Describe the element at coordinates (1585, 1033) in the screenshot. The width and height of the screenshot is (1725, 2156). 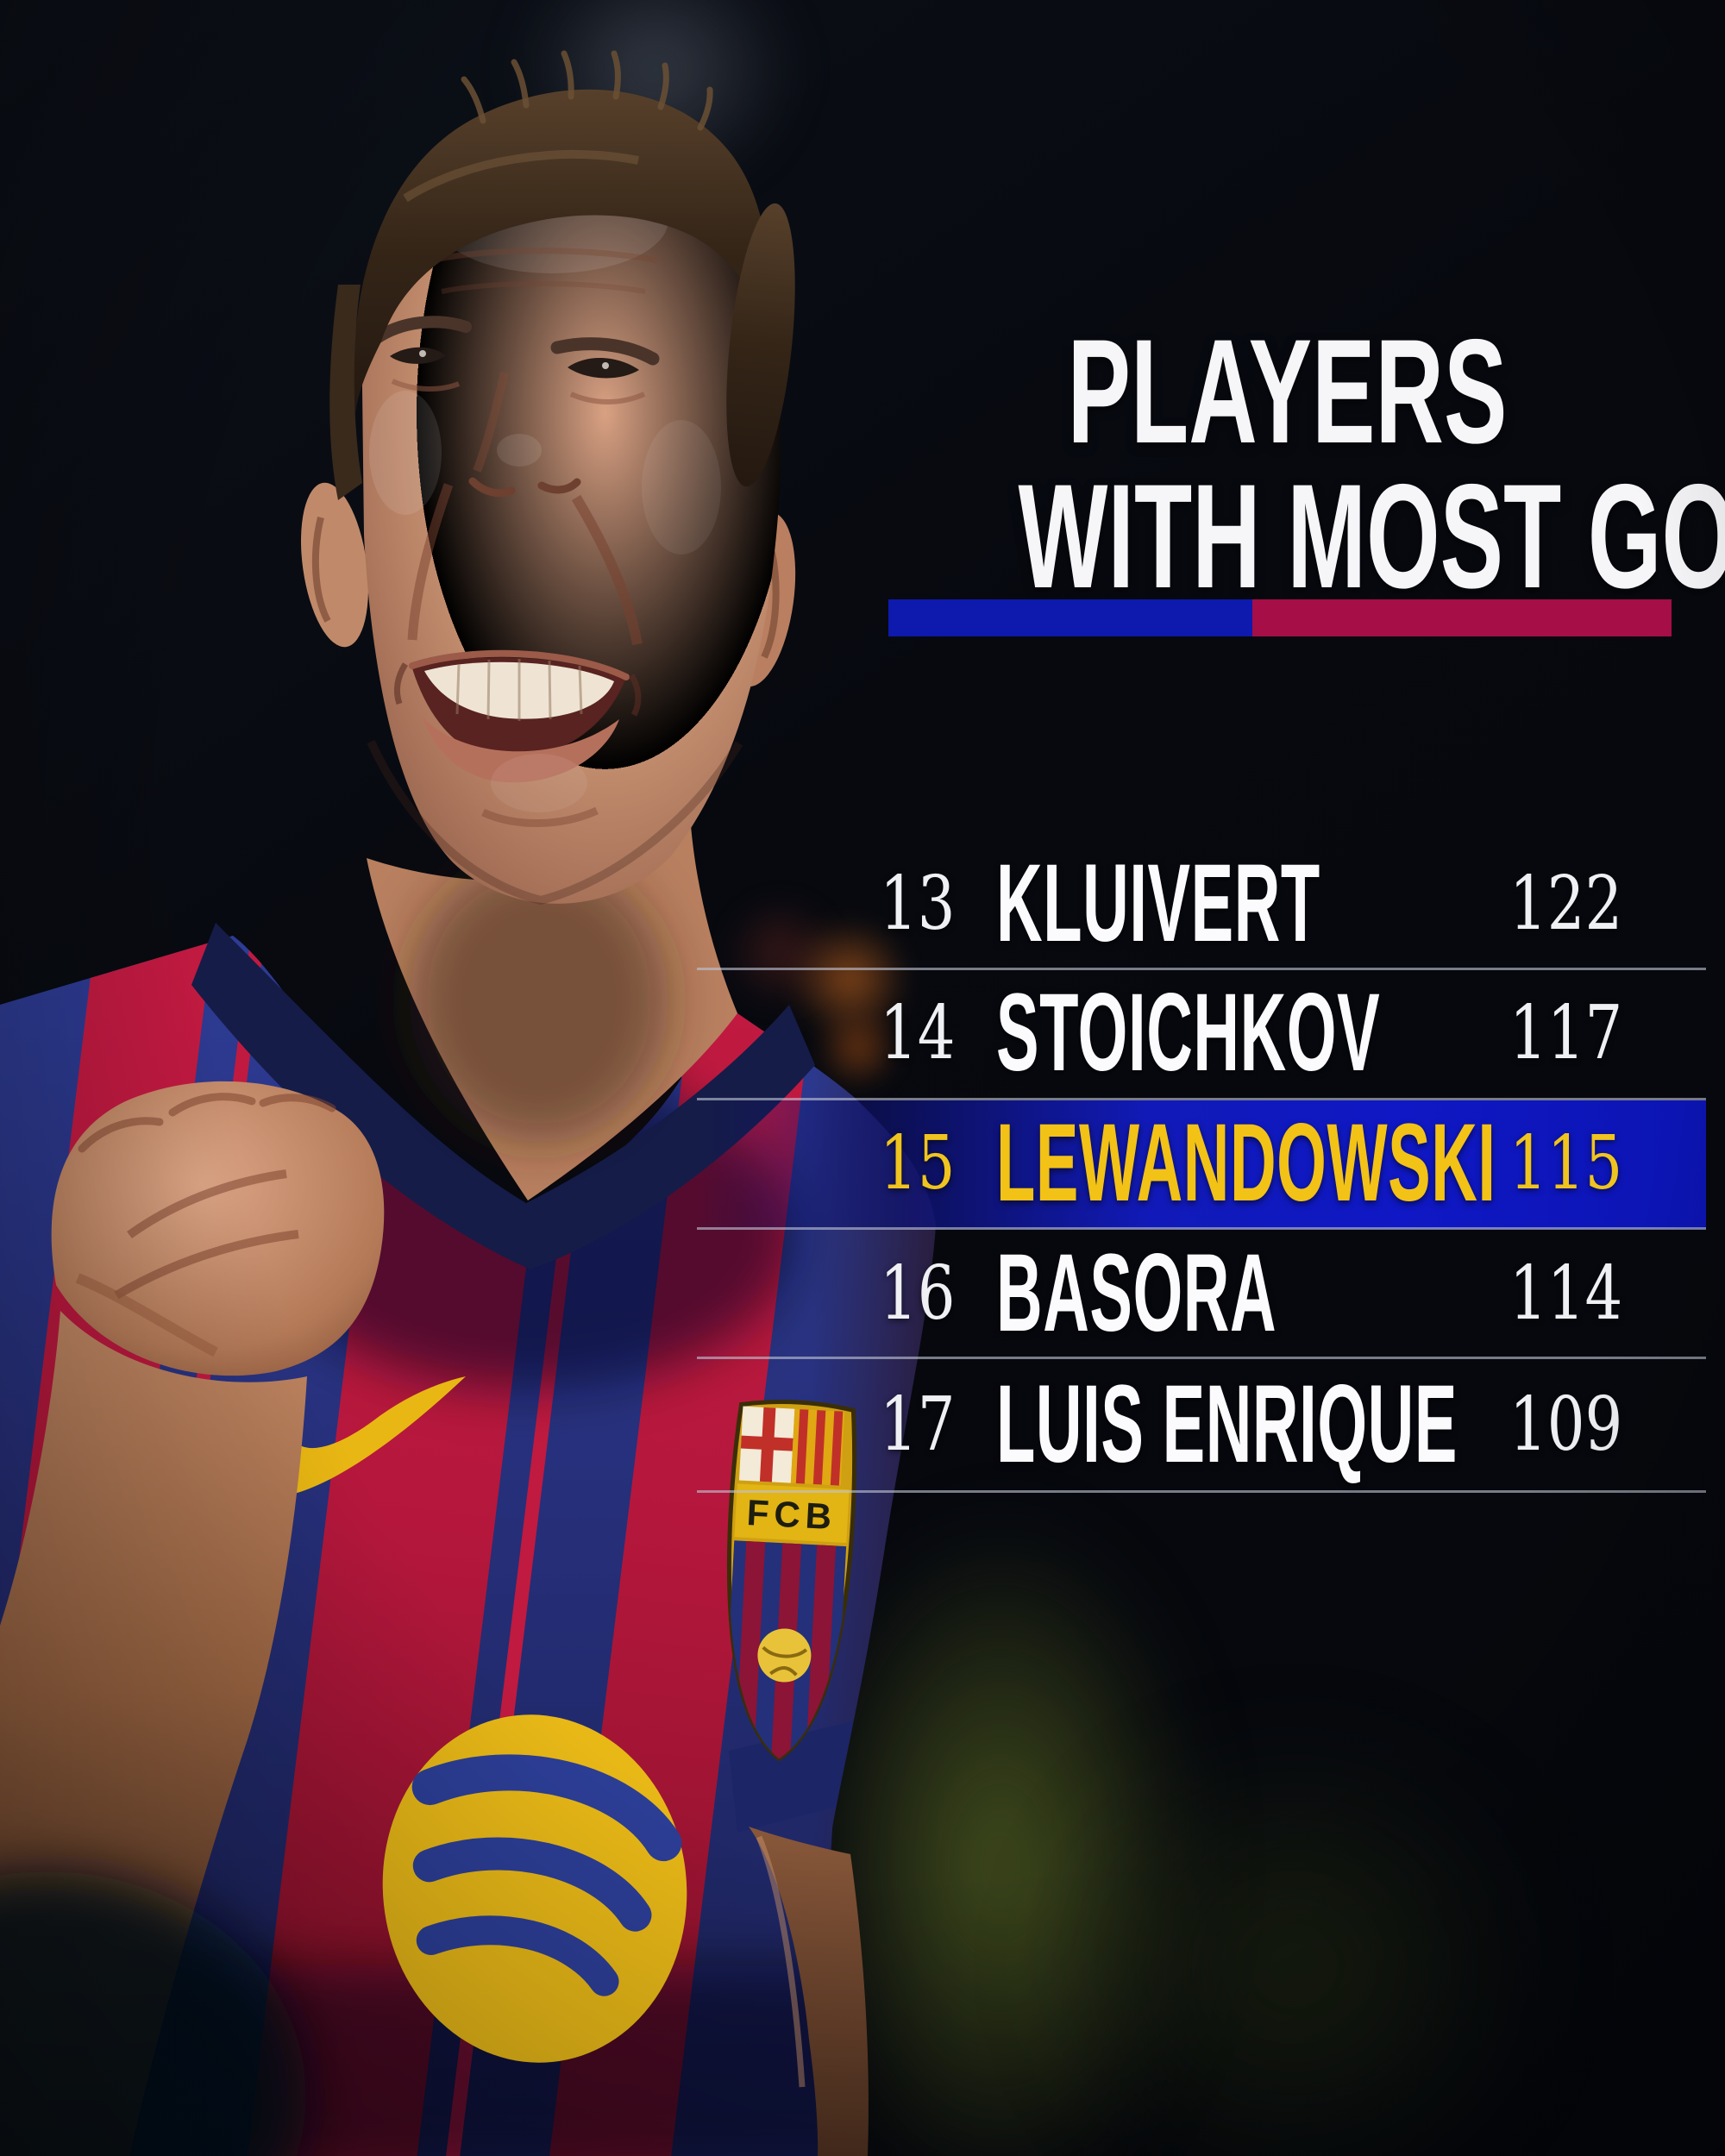
I see `goals-cell: 117` at that location.